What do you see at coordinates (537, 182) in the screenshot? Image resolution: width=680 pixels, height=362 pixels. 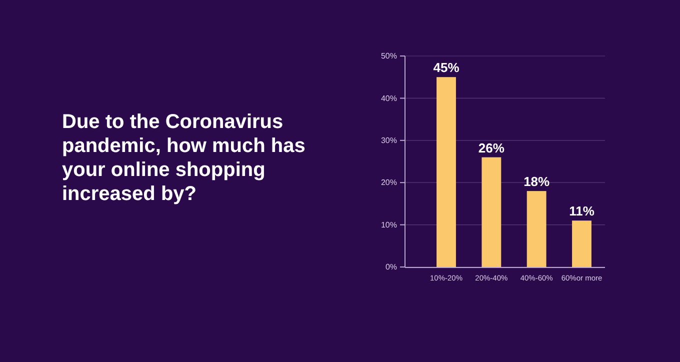 I see `data-label: 18%` at bounding box center [537, 182].